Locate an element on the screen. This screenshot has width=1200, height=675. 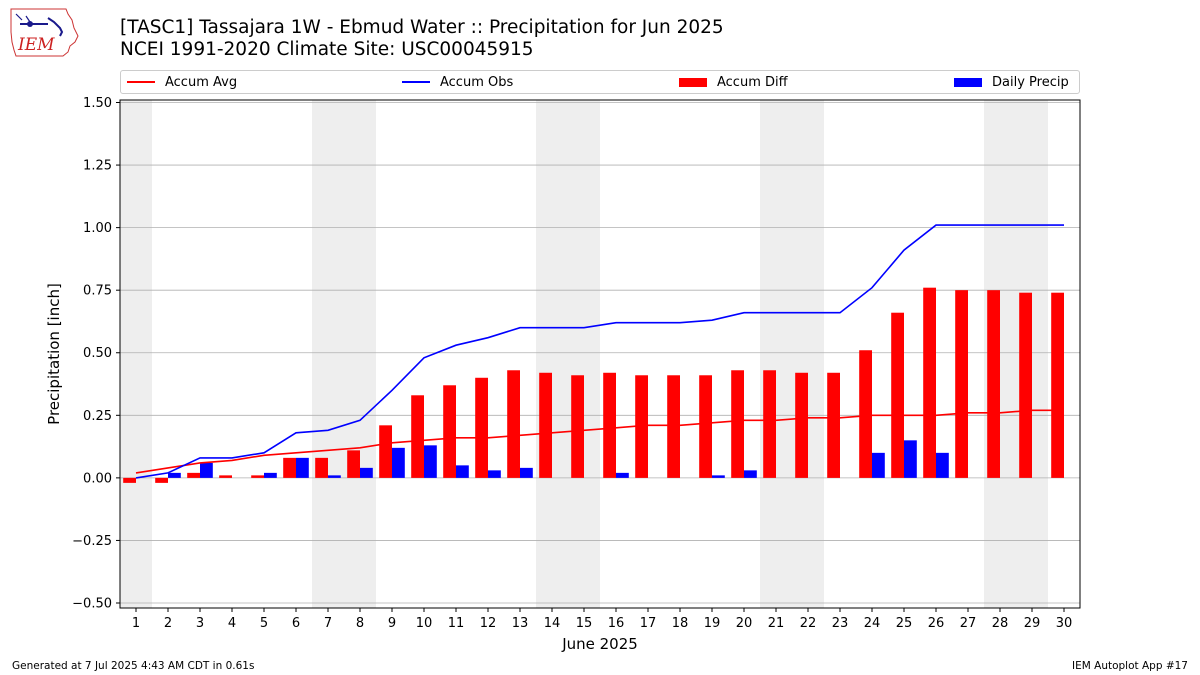
logo-text: IEM is located at coordinates (36, 45).